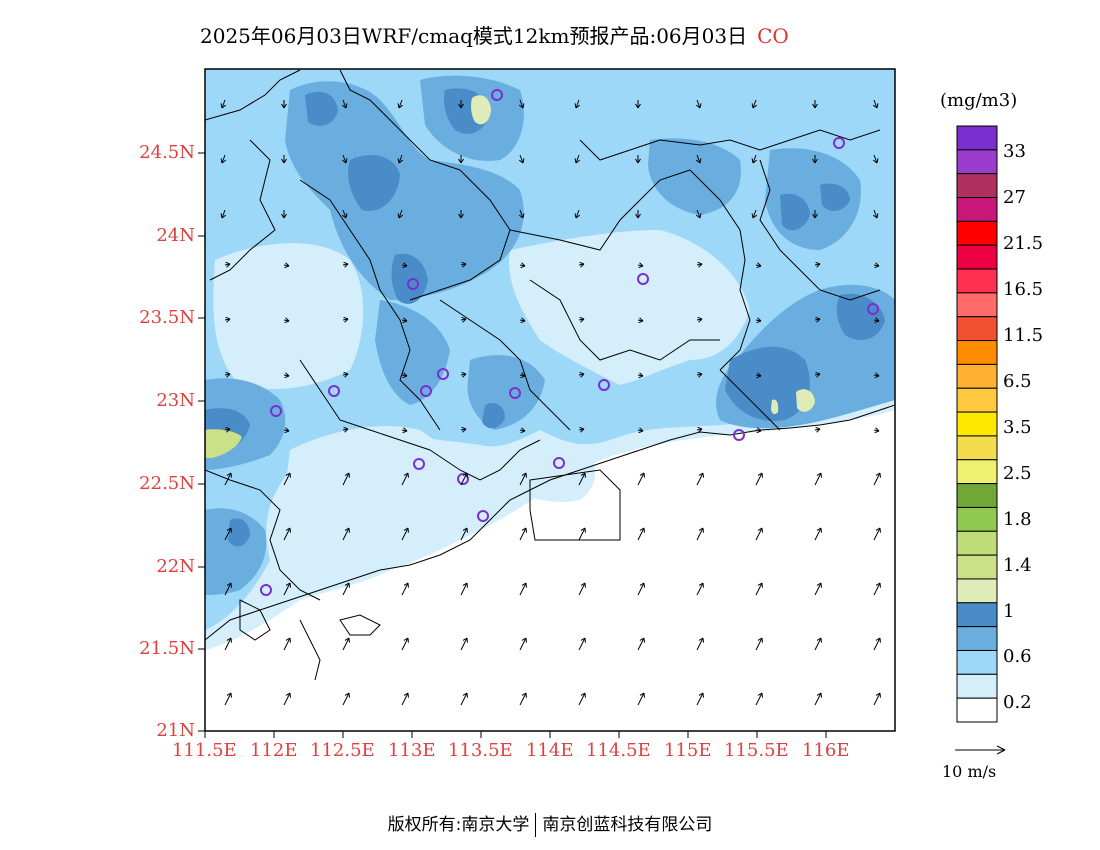  I want to click on lon-label: 112.5E, so click(342, 750).